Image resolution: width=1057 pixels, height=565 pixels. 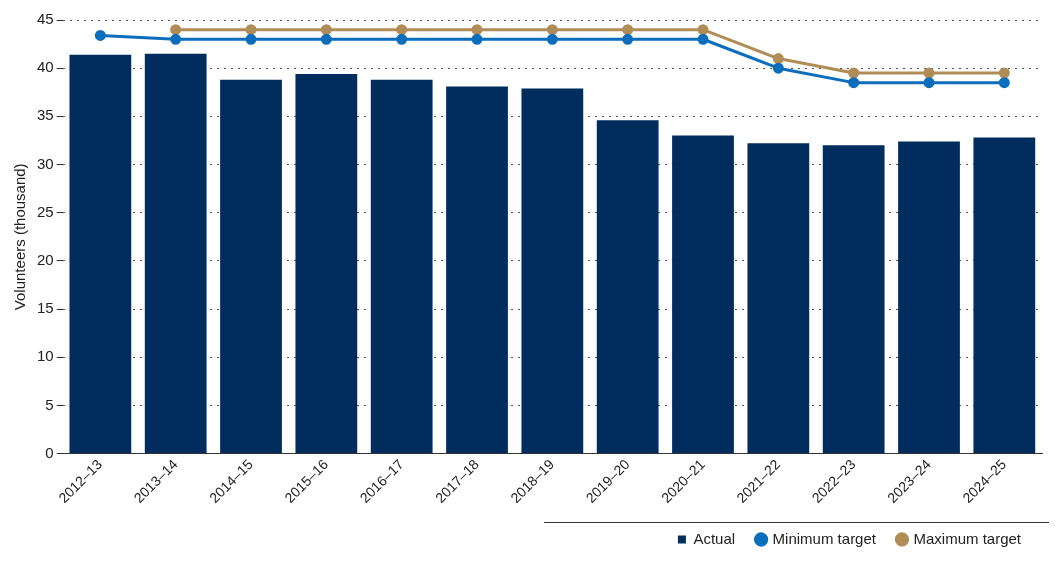 What do you see at coordinates (45, 260) in the screenshot?
I see `y-tick-label: 20` at bounding box center [45, 260].